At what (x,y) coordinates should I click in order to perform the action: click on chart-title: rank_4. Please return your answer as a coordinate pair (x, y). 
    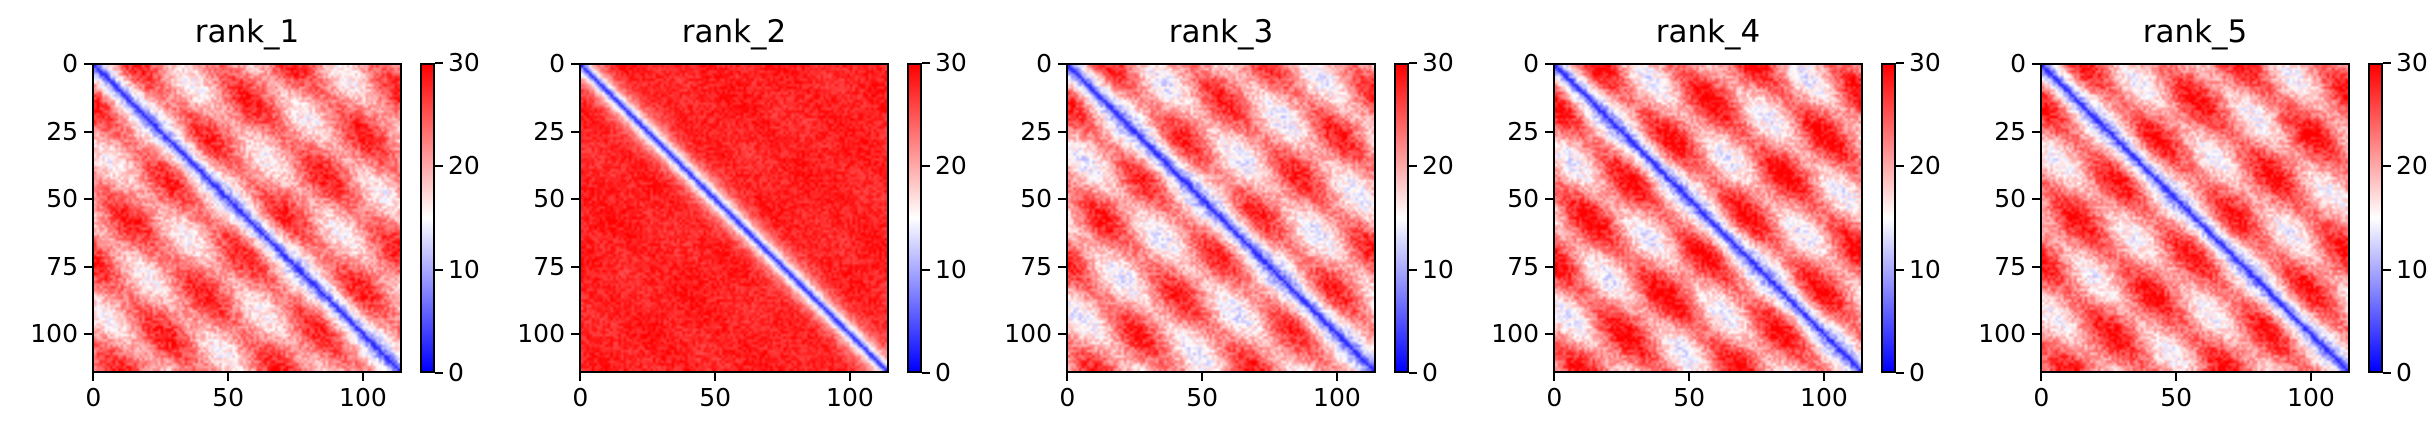
    Looking at the image, I should click on (1708, 32).